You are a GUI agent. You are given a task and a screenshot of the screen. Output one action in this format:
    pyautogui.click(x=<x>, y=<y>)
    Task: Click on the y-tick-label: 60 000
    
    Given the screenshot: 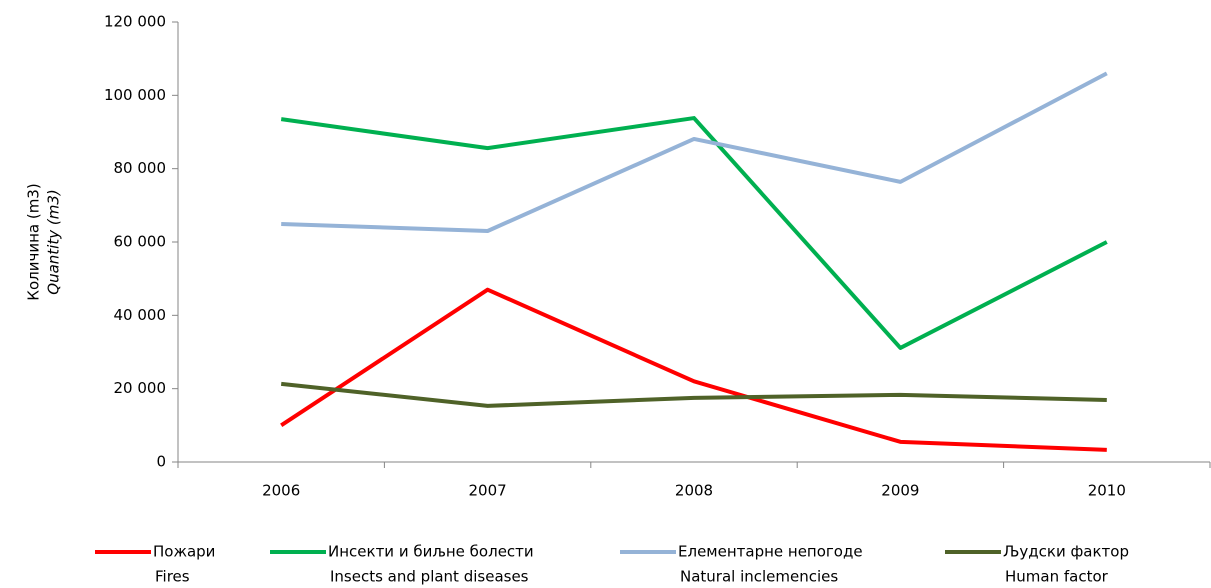 What is the action you would take?
    pyautogui.click(x=140, y=242)
    